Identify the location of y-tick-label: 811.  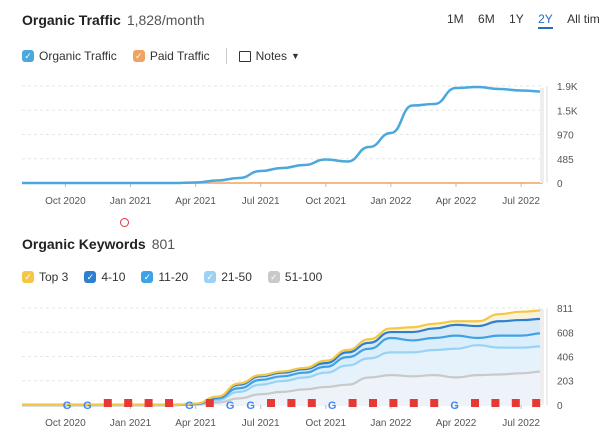
(565, 309).